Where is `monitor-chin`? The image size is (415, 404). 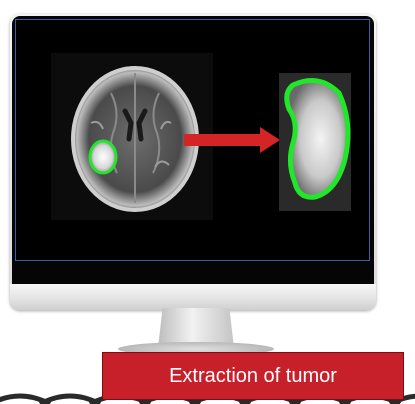
monitor-chin is located at coordinates (193, 297).